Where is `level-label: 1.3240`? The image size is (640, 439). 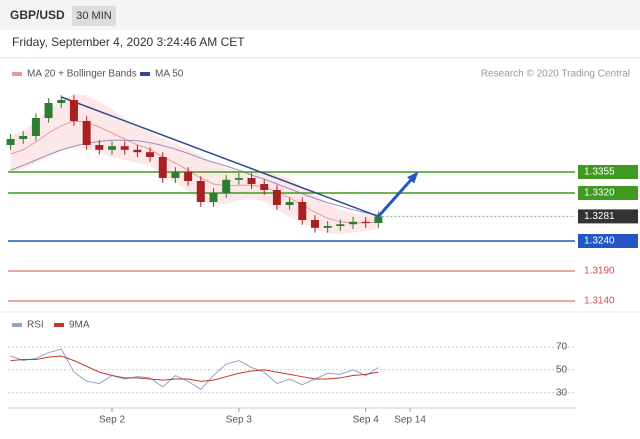
level-label: 1.3240 is located at coordinates (599, 241).